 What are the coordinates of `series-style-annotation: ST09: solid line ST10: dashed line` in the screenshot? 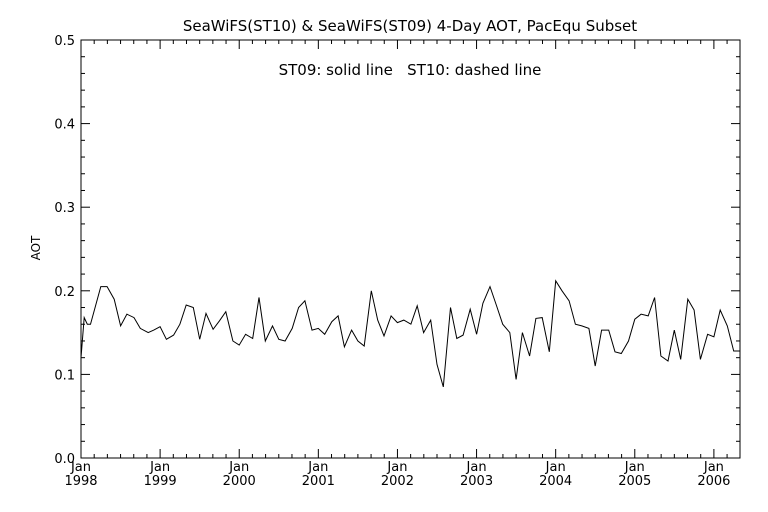 It's located at (410, 70).